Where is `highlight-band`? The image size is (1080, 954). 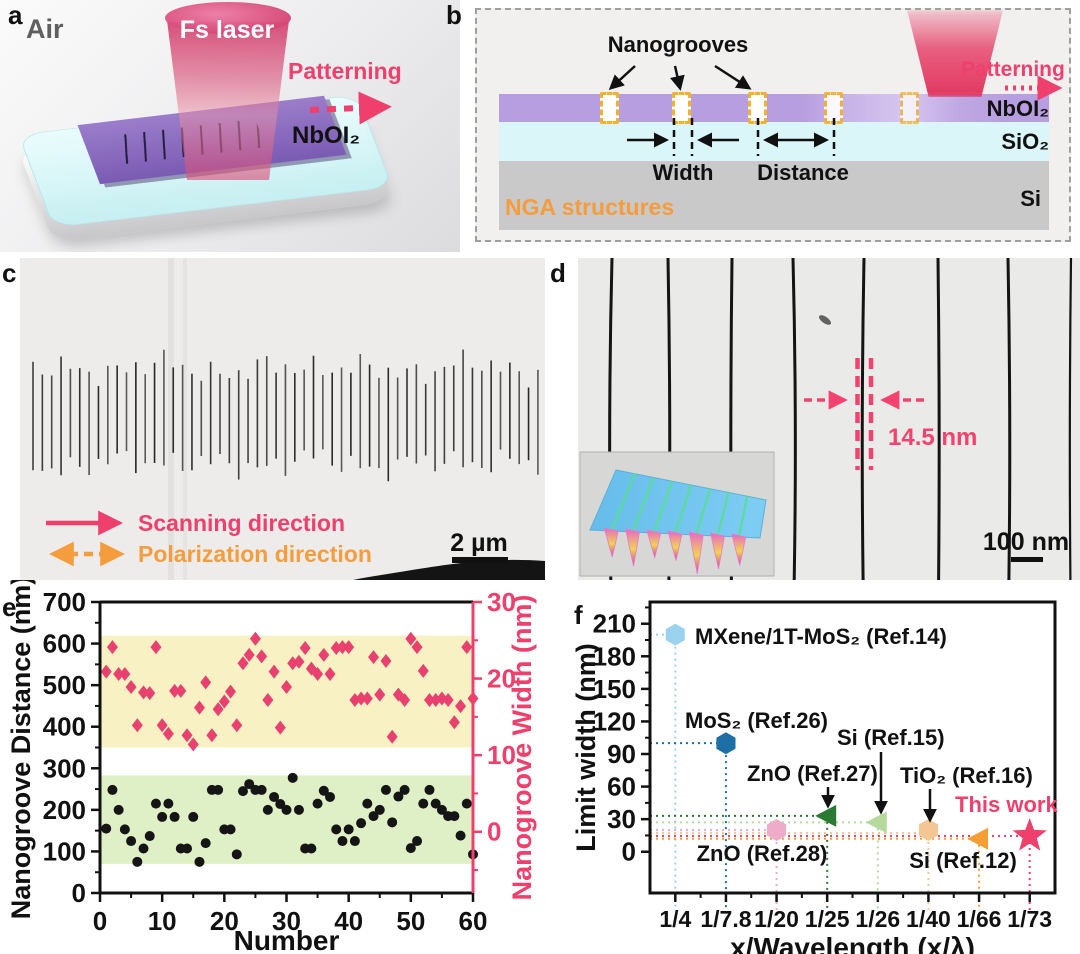
highlight-band is located at coordinates (286, 819).